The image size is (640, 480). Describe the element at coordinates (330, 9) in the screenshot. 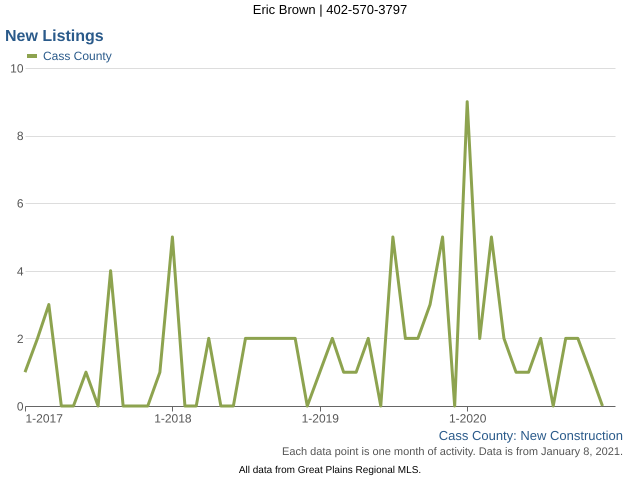

I see `text: Eric Brown | 402-570-3797` at that location.